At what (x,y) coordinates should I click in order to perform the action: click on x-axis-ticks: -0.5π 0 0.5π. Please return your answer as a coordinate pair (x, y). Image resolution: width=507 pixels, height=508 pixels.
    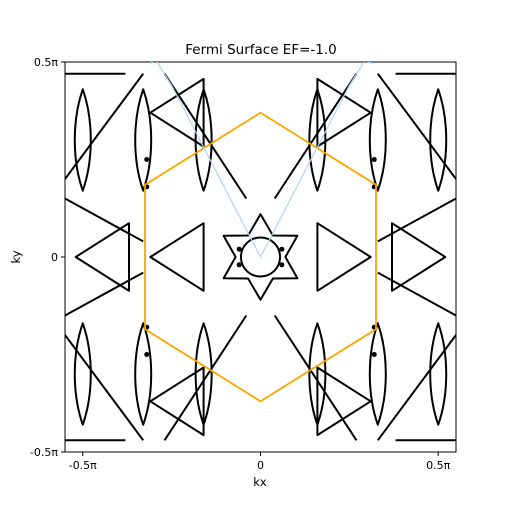
    Looking at the image, I should click on (260, 462).